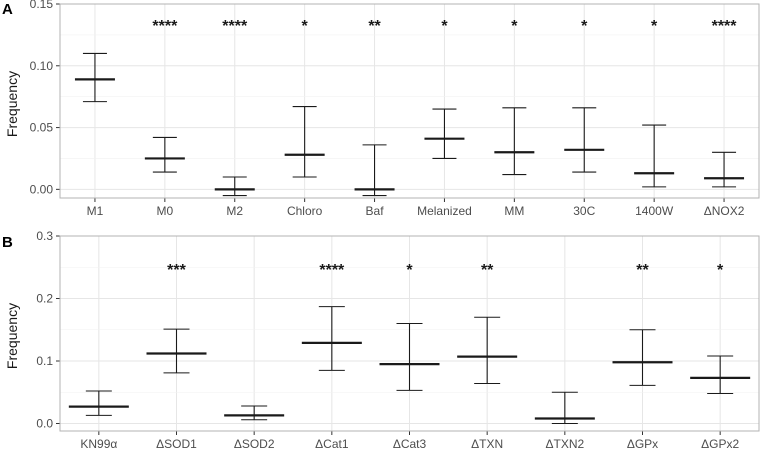 The width and height of the screenshot is (763, 450). Describe the element at coordinates (176, 443) in the screenshot. I see `panel-b-x-tick-label: ΔSOD1` at that location.